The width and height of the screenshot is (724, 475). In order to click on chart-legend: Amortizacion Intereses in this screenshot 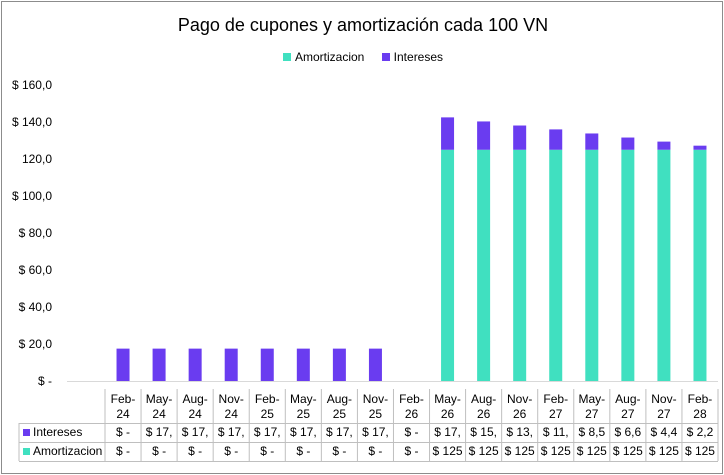, I will do `click(362, 57)`.